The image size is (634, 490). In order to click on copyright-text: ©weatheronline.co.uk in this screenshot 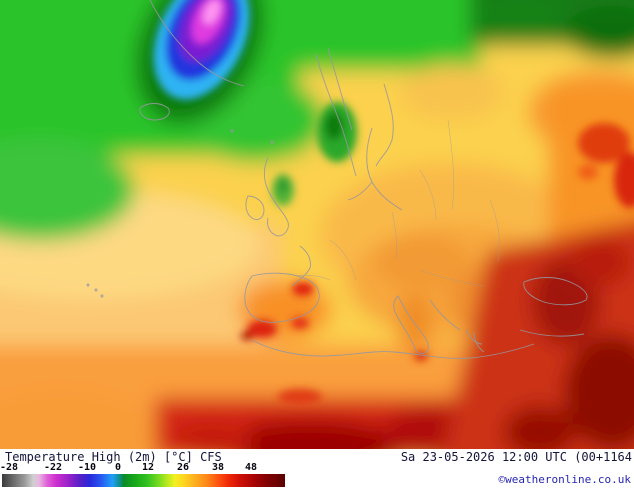, I will do `click(564, 479)`.